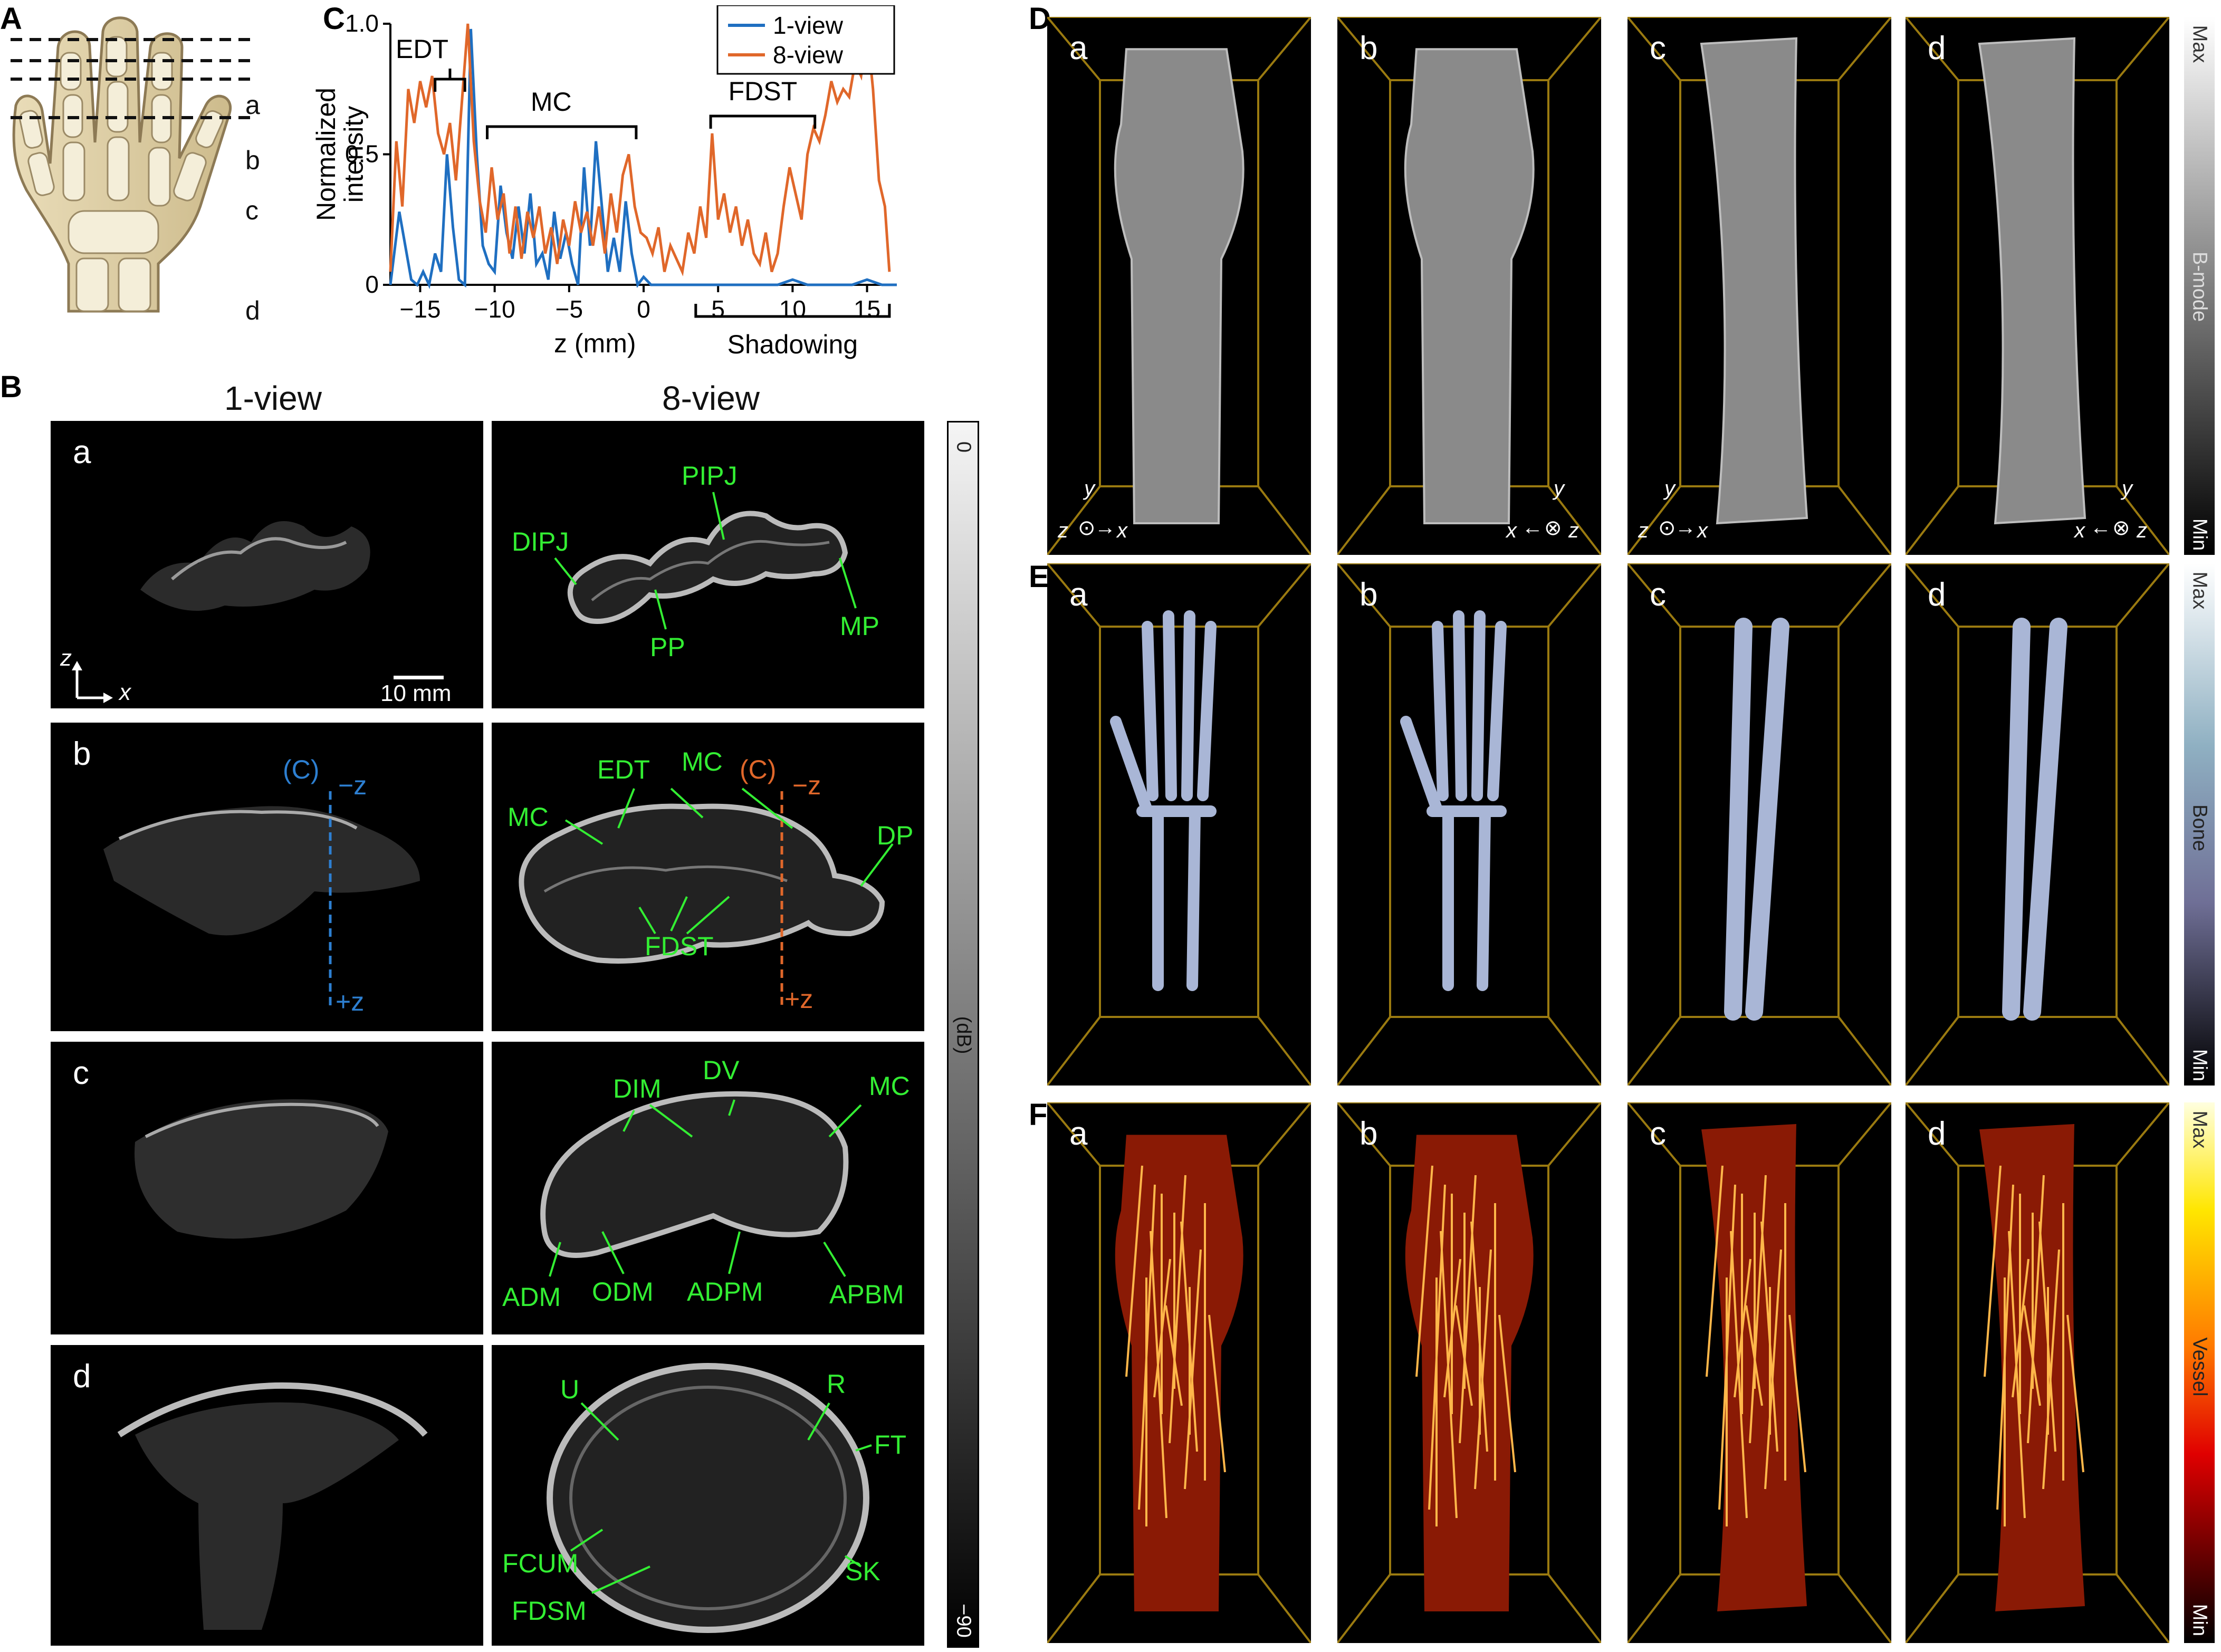 Image resolution: width=2221 pixels, height=1652 pixels. What do you see at coordinates (273, 398) in the screenshot?
I see `col-header-1view: 1-view` at bounding box center [273, 398].